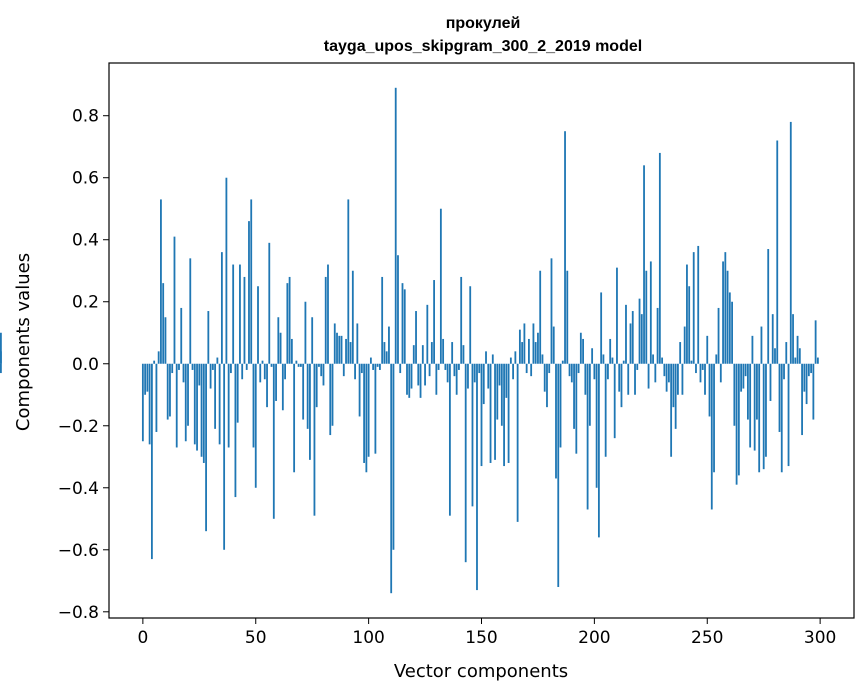 Image resolution: width=867 pixels, height=696 pixels. I want to click on x-axis-ticks: 0 50 100 150 200 250 300, so click(486, 633).